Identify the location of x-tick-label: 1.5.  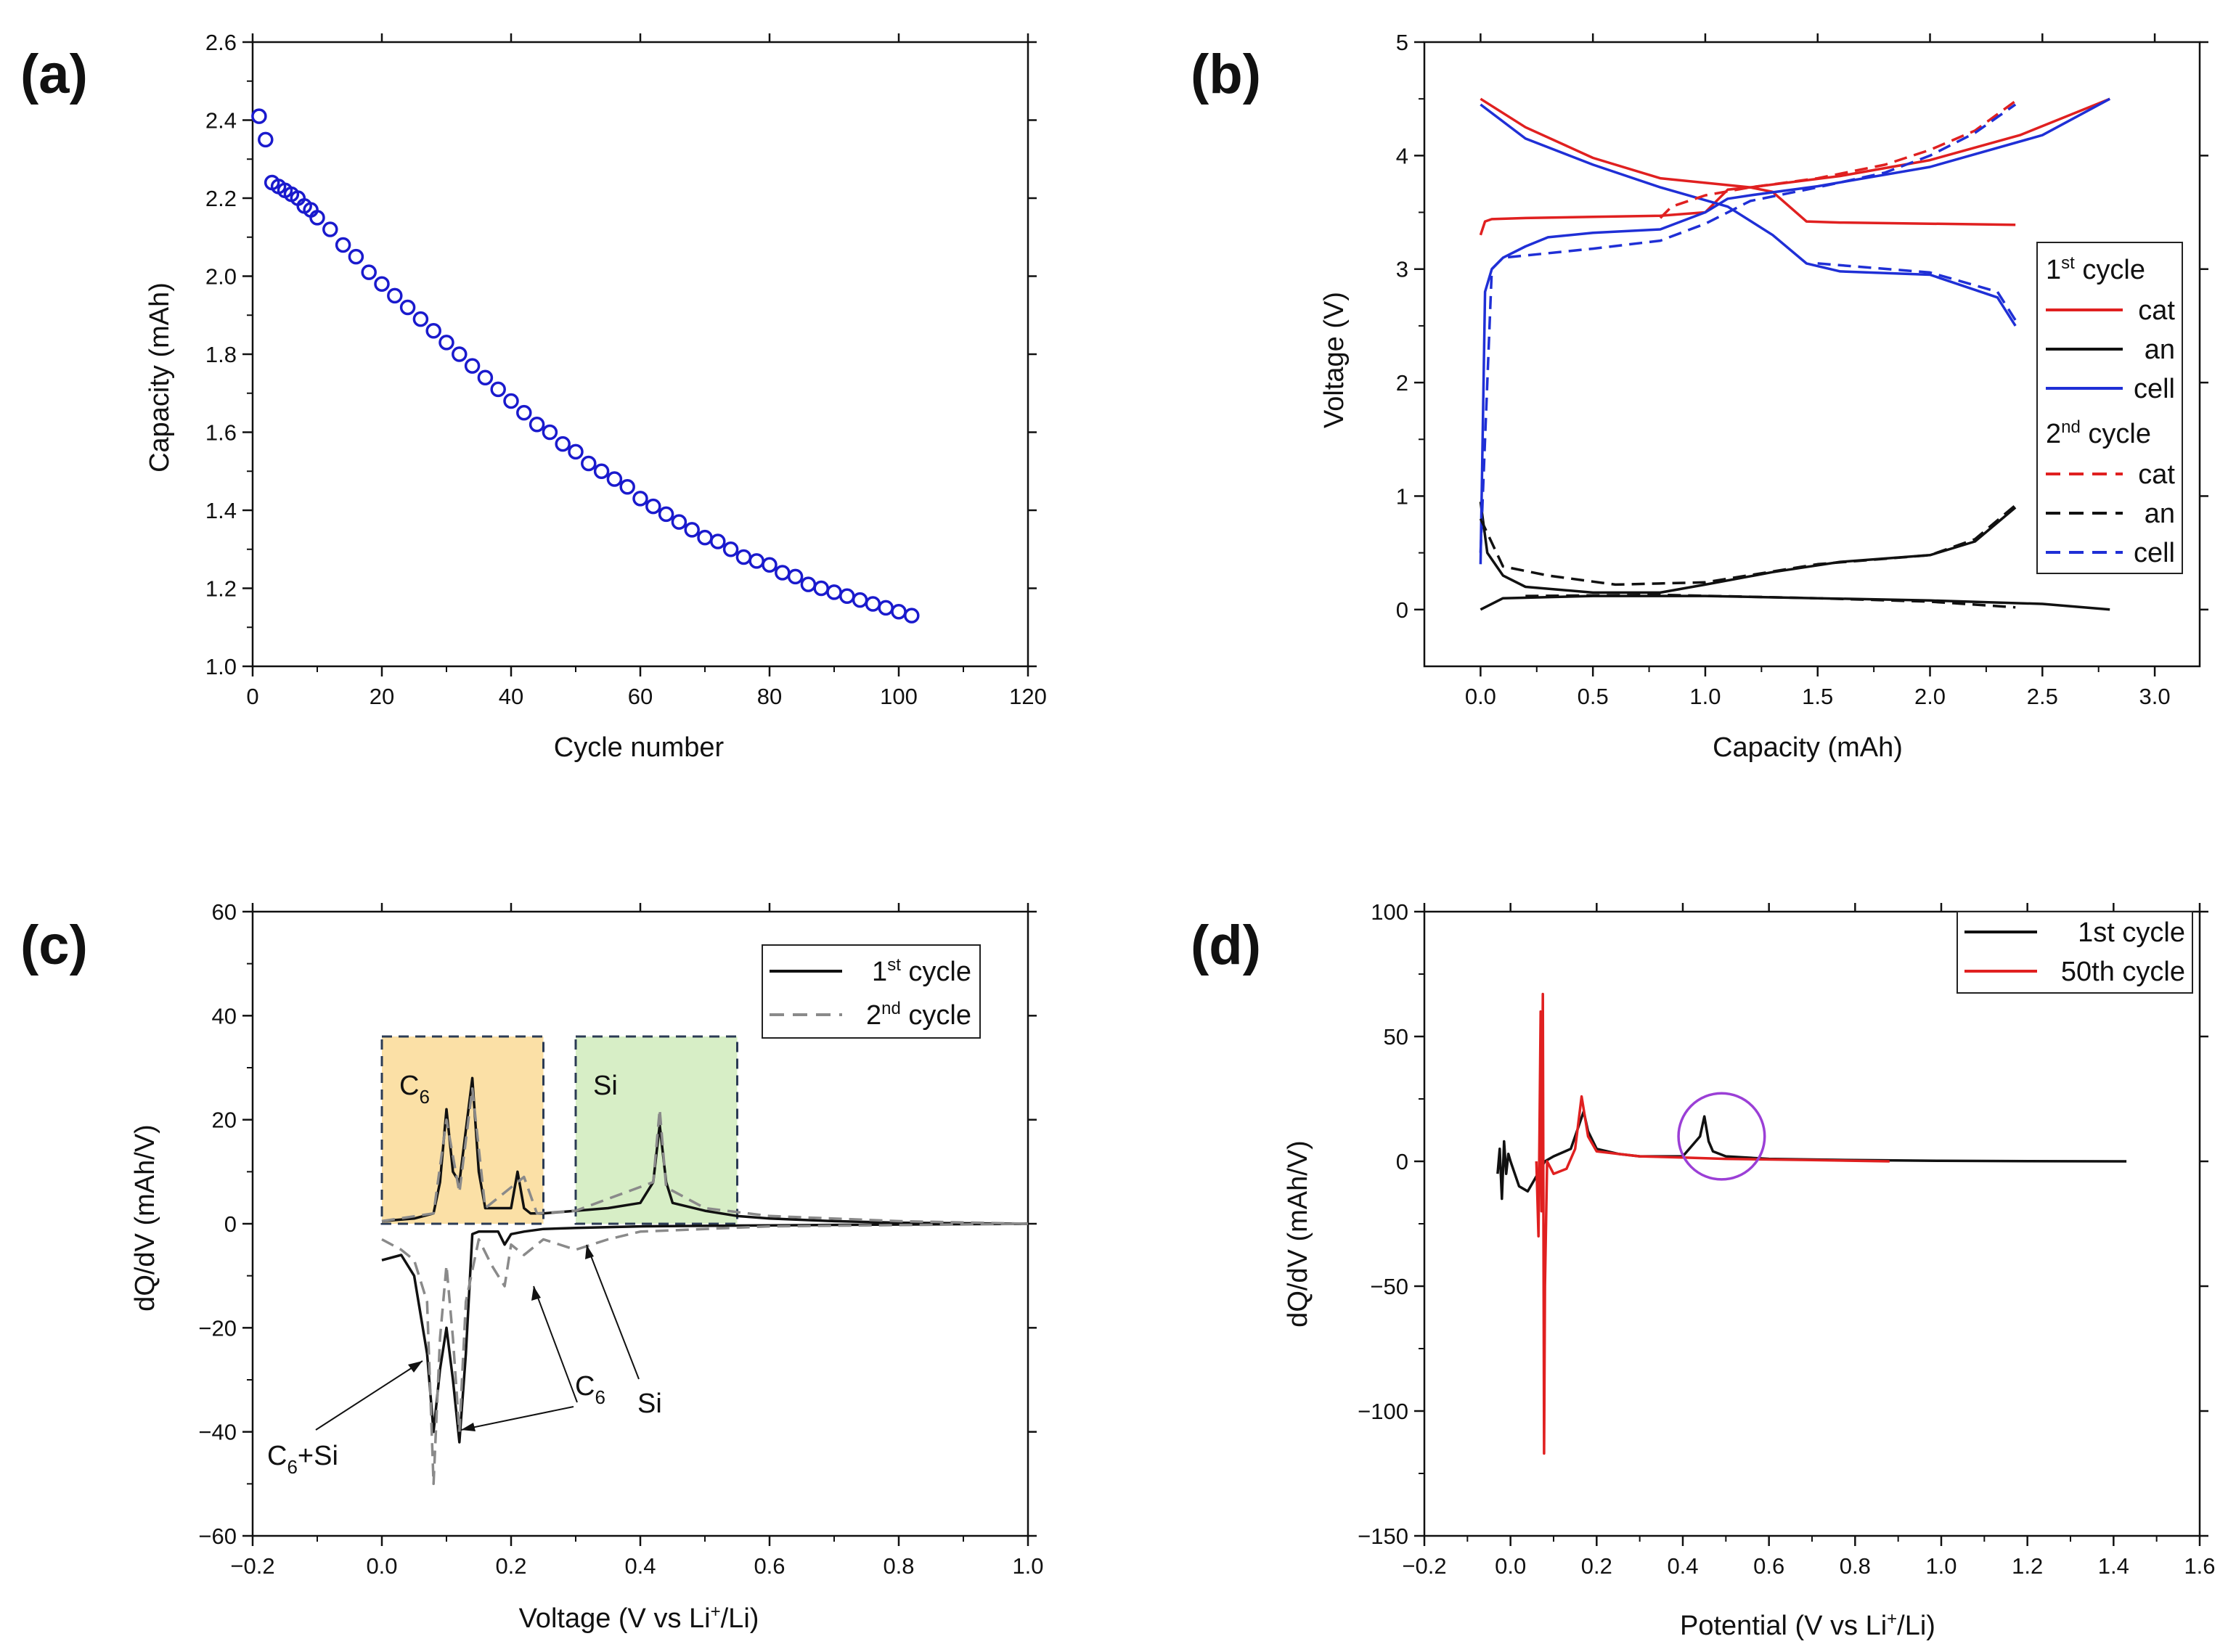
(1817, 696).